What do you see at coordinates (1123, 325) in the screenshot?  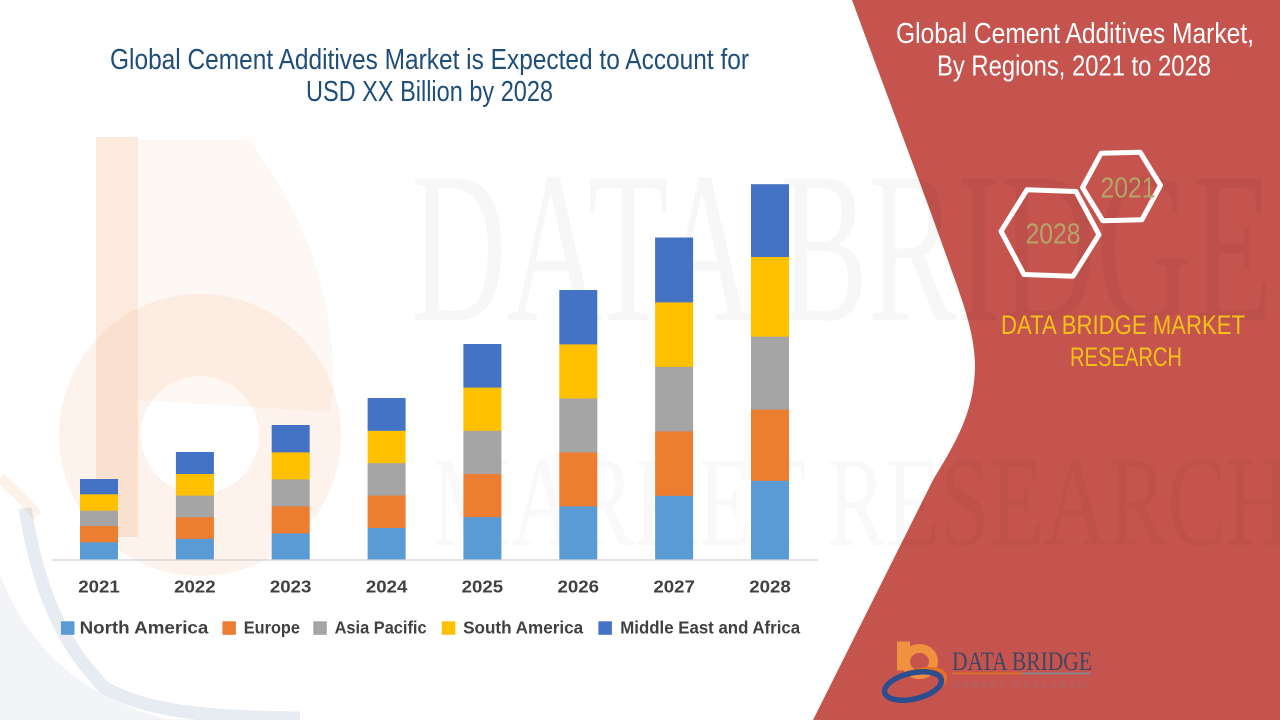 I see `svg-text: DATA BRIDGE MARKET` at bounding box center [1123, 325].